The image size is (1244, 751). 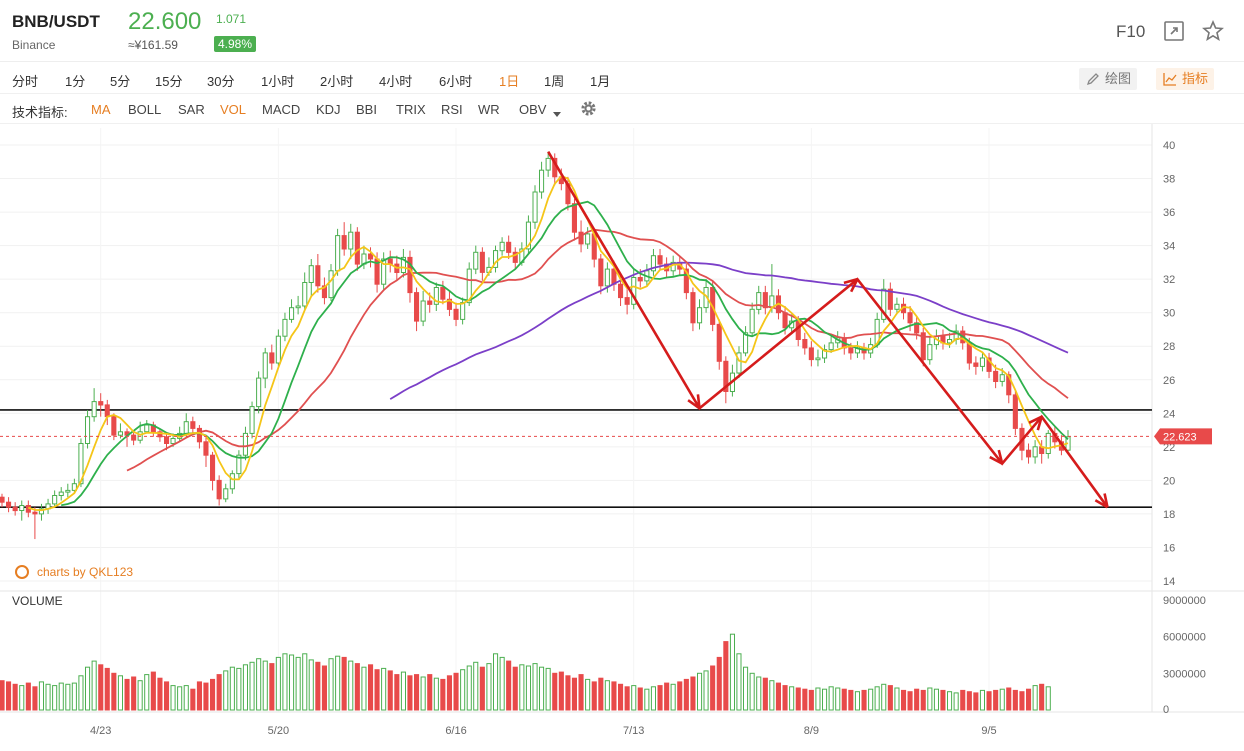 I want to click on caret-down-icon, so click(x=557, y=114).